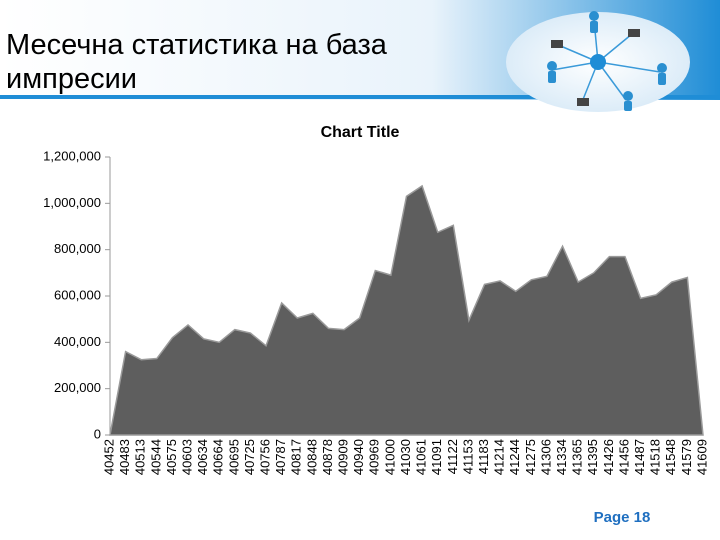 This screenshot has height=540, width=720. Describe the element at coordinates (77, 341) in the screenshot. I see `y-tick-label: 400,000` at that location.